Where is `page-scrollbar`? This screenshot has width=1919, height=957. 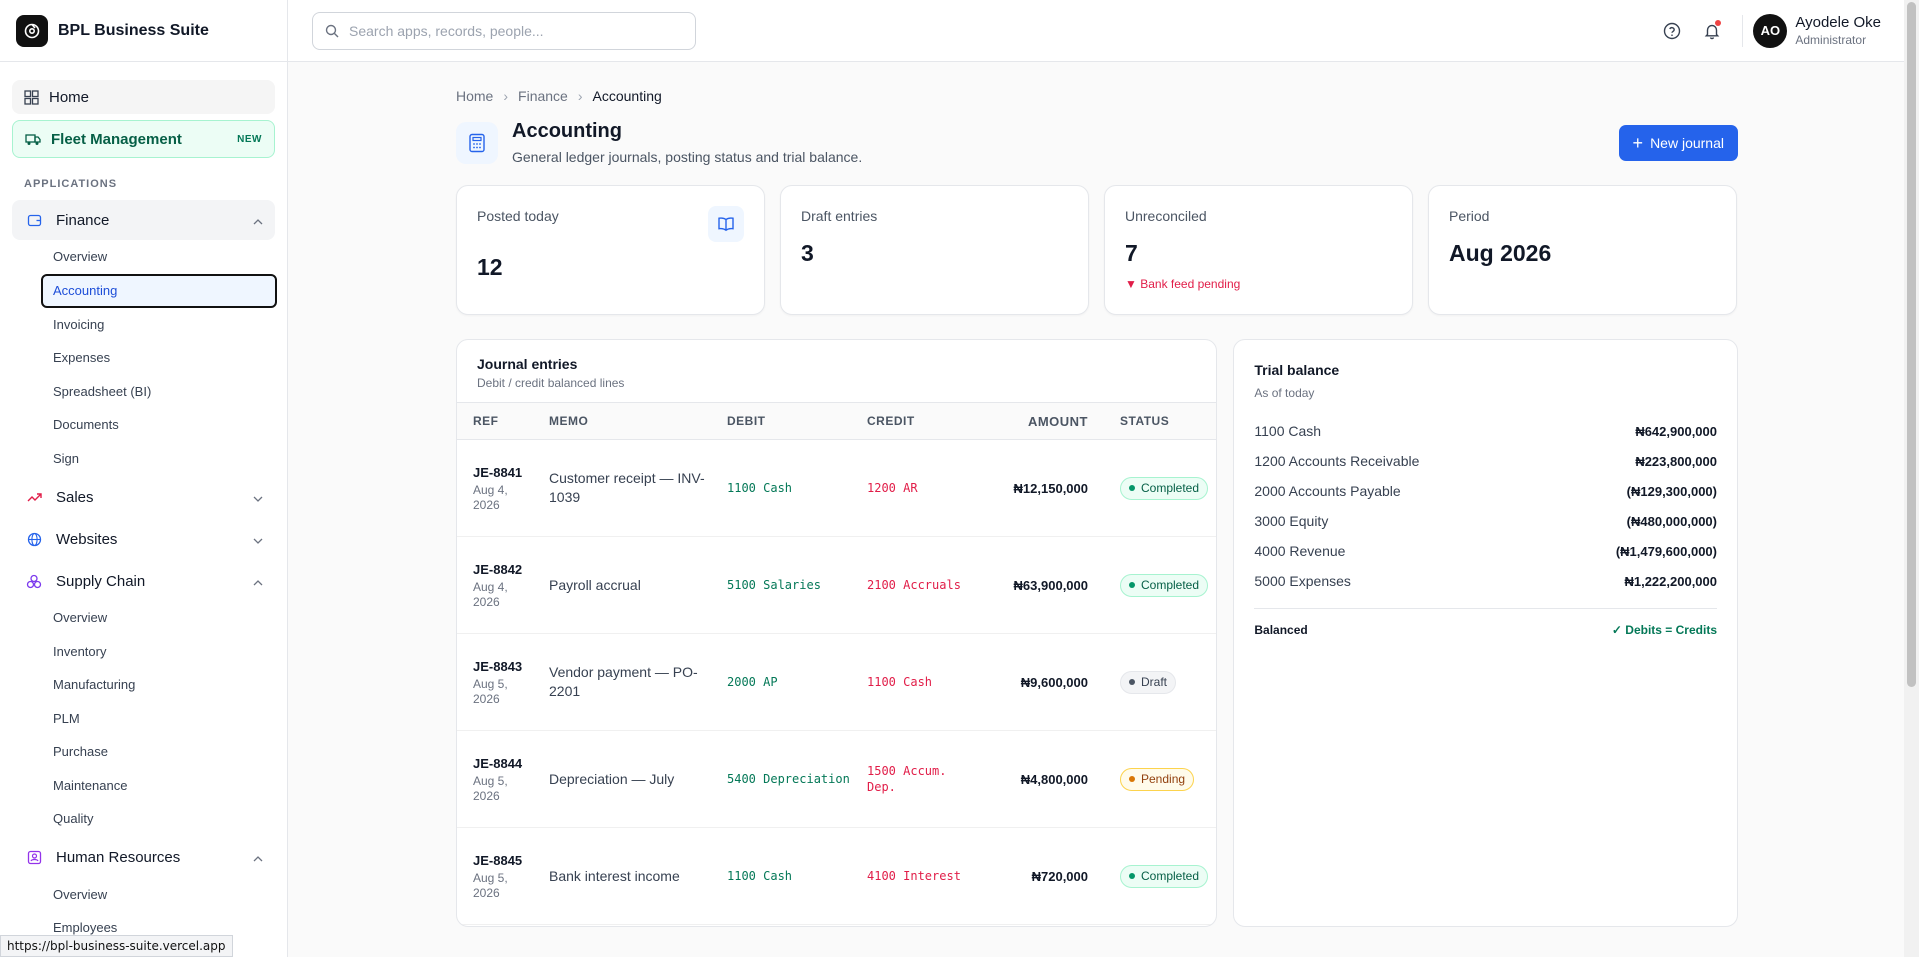 page-scrollbar is located at coordinates (1911, 478).